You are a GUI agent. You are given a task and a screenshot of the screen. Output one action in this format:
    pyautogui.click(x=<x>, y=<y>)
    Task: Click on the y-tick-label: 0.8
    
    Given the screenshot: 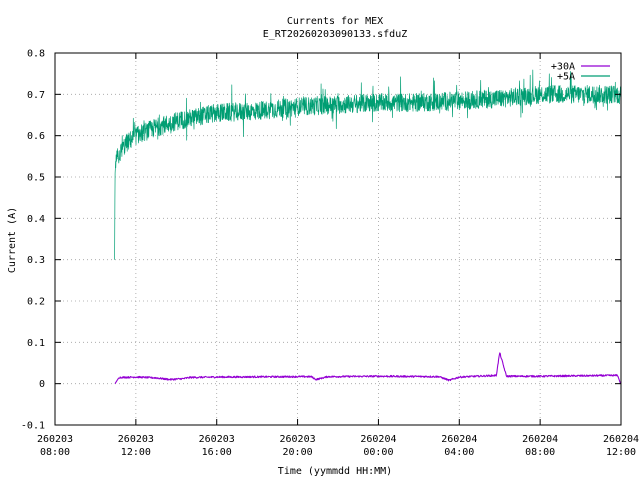 What is the action you would take?
    pyautogui.click(x=36, y=54)
    